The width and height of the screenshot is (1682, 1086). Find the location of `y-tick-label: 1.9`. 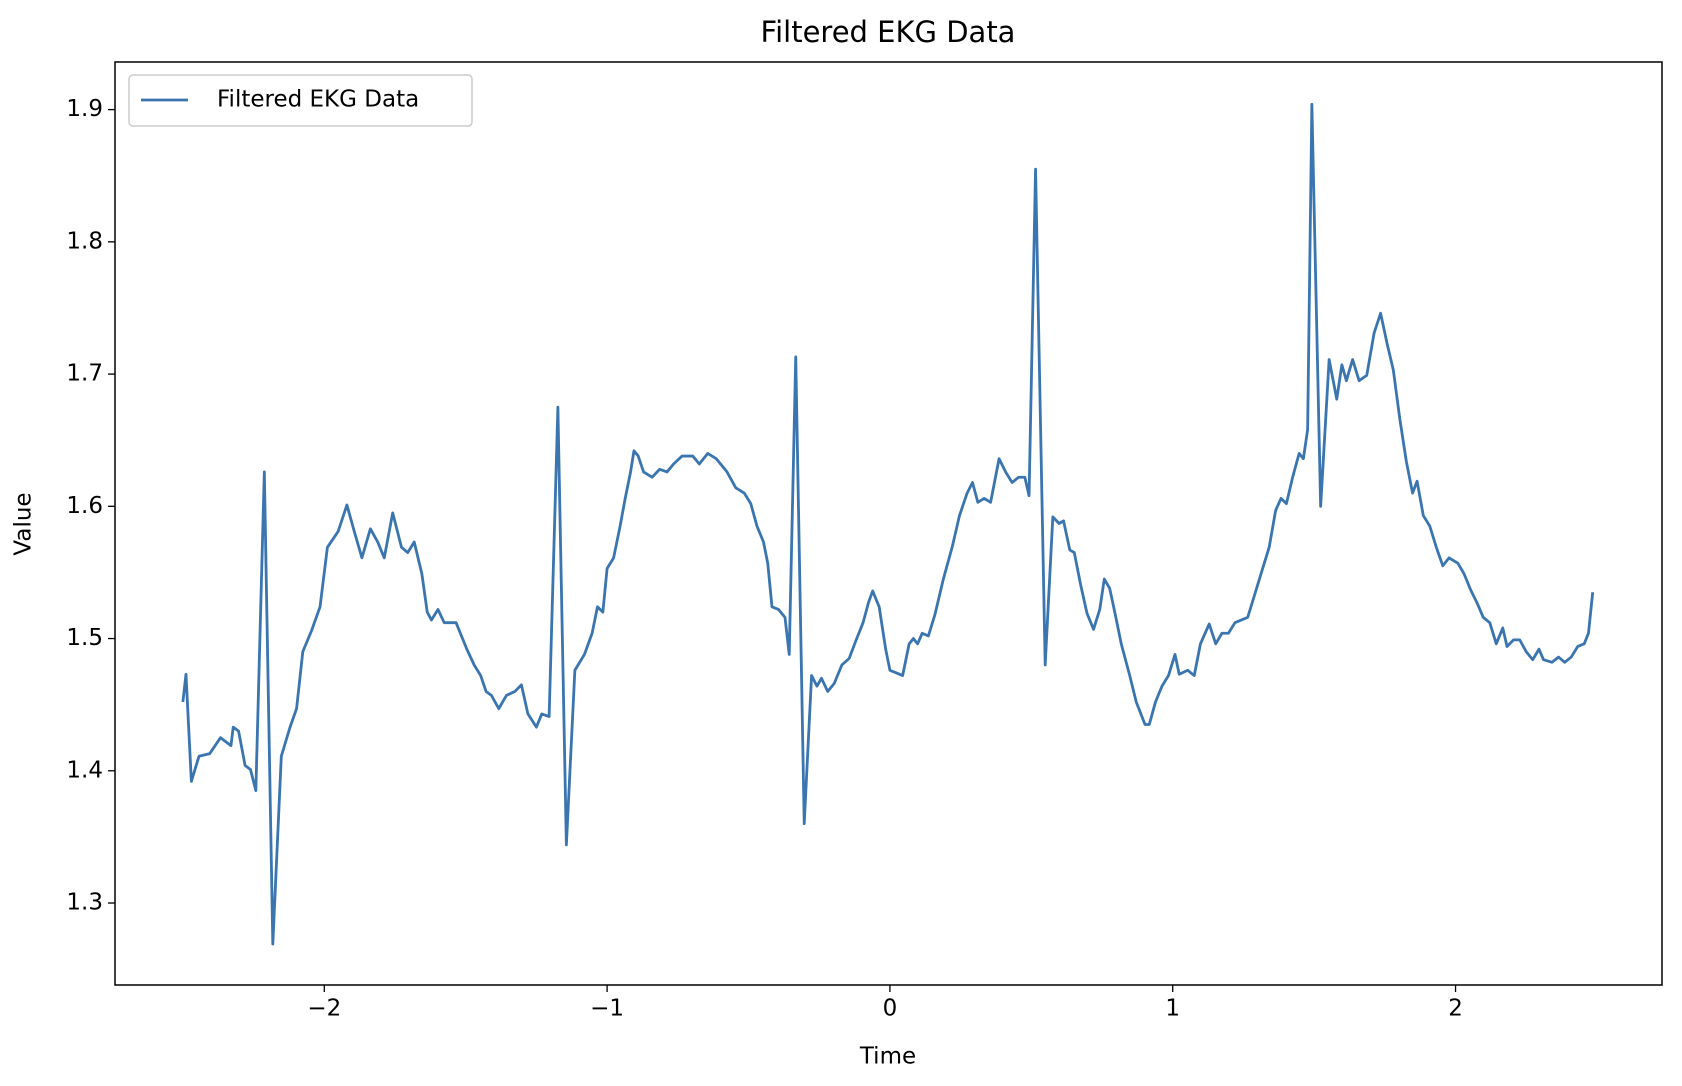

y-tick-label: 1.9 is located at coordinates (84, 109).